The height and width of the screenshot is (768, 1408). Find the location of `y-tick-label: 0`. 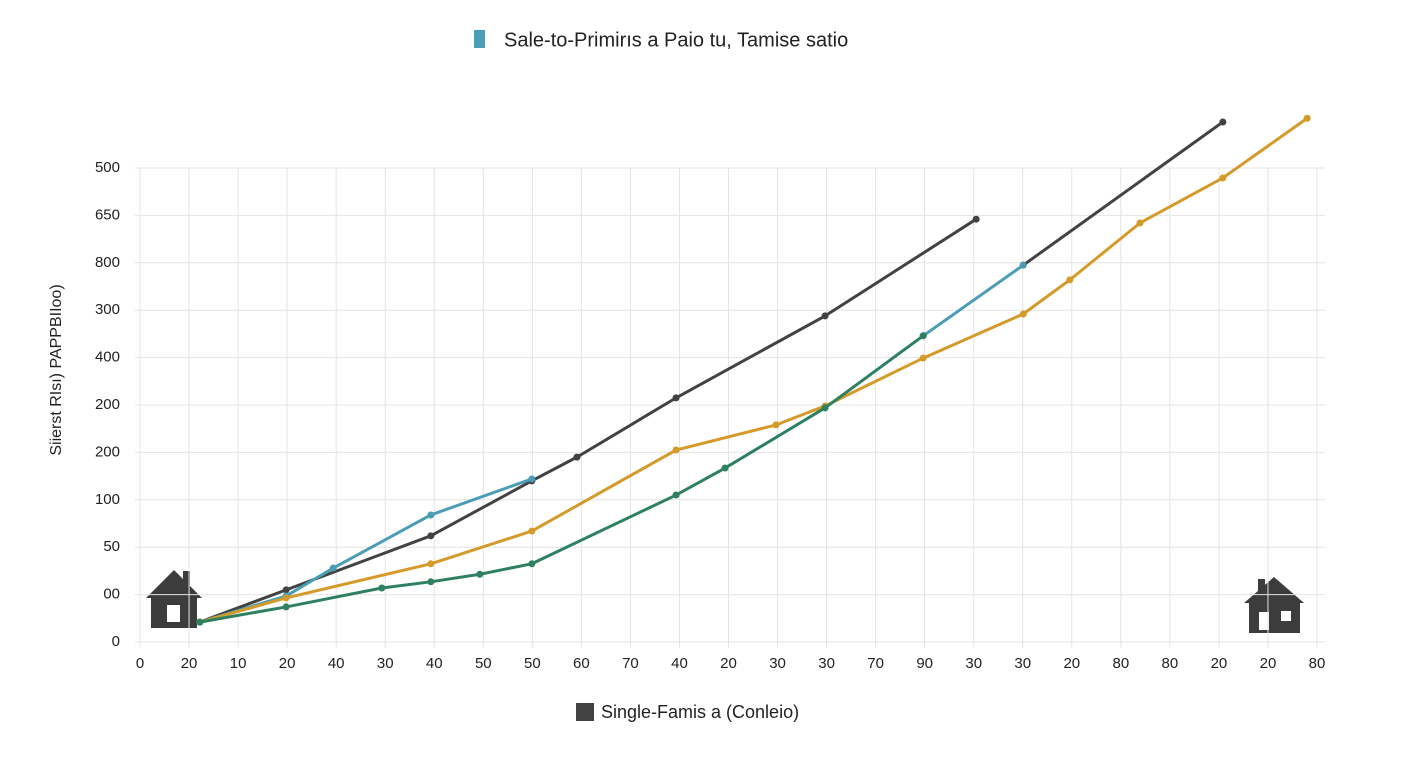

y-tick-label: 0 is located at coordinates (116, 641).